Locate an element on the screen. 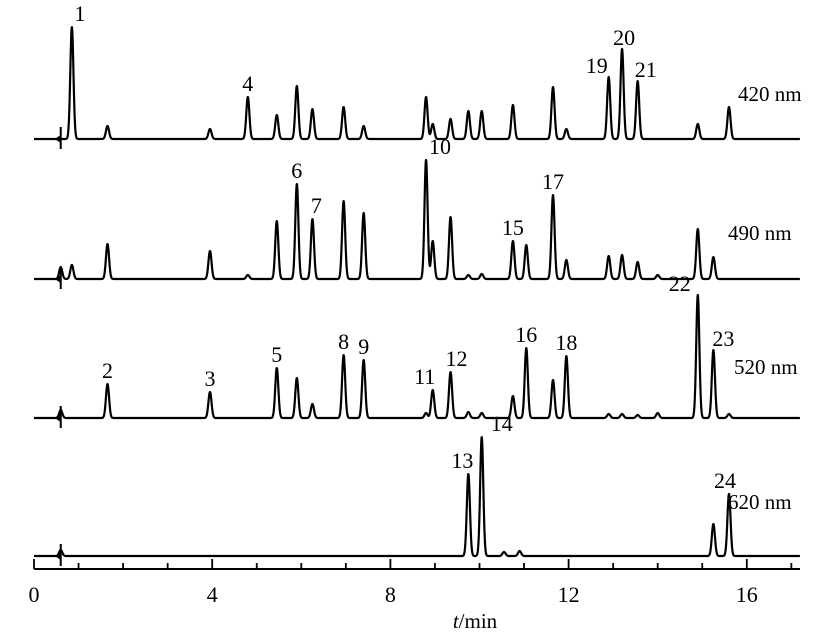 Image resolution: width=827 pixels, height=637 pixels. x-tick-label: 12 is located at coordinates (569, 594).